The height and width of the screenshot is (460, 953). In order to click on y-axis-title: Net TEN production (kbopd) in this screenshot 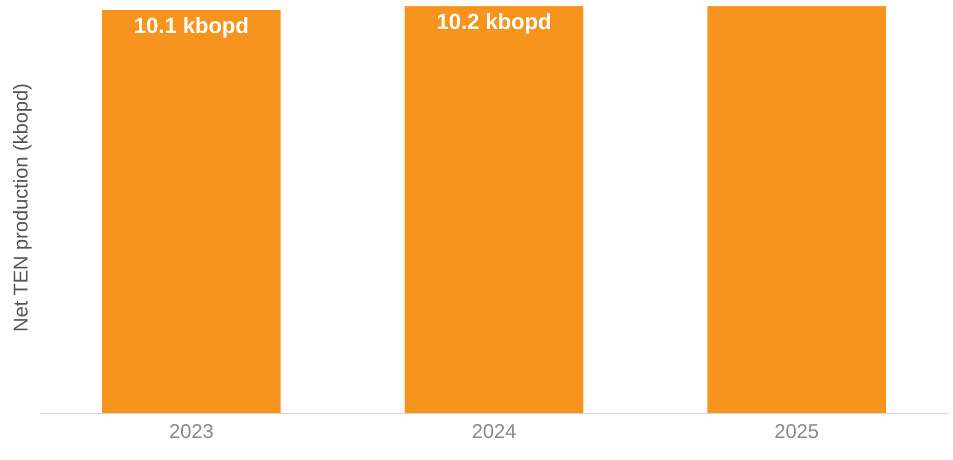, I will do `click(21, 207)`.